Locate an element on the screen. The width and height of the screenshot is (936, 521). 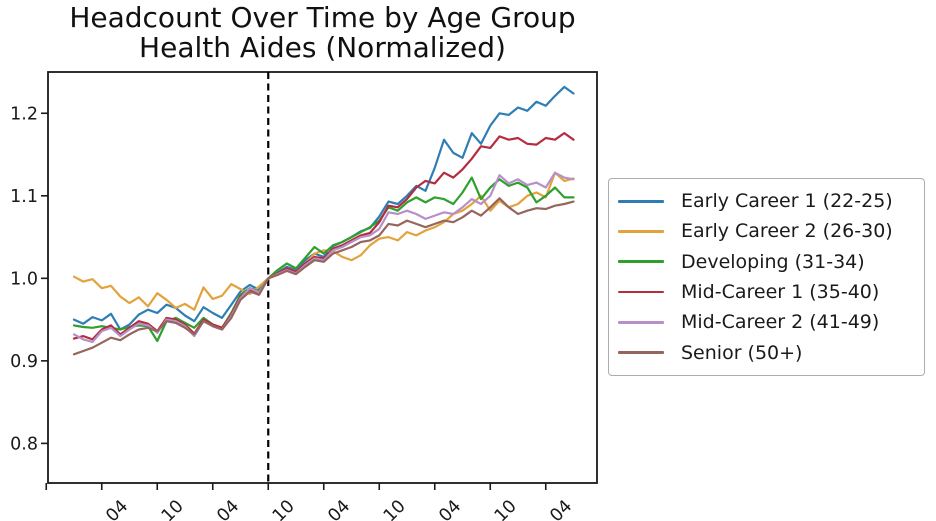
legend-item: Early Career 1 (22-25) is located at coordinates (768, 201).